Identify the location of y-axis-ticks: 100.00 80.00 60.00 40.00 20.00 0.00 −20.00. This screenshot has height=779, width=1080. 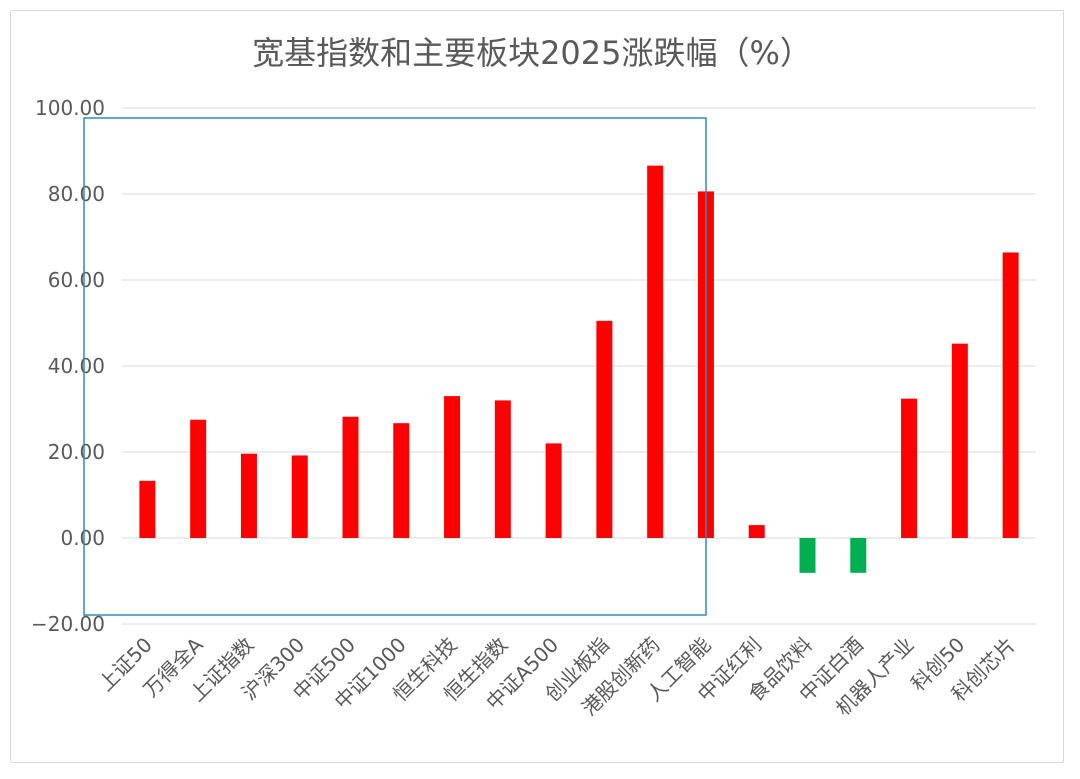
(68, 366).